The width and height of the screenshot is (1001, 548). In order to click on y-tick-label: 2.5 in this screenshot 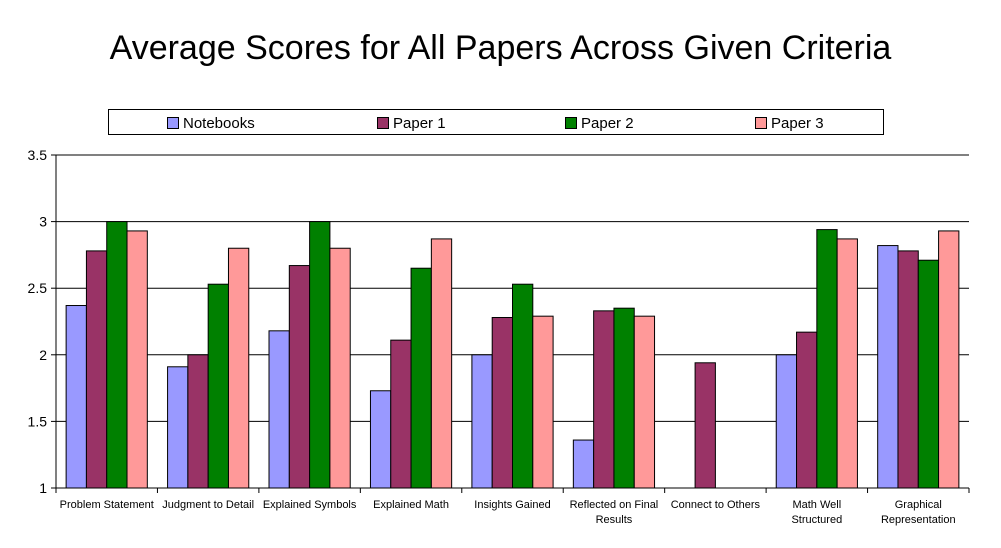, I will do `click(38, 288)`.